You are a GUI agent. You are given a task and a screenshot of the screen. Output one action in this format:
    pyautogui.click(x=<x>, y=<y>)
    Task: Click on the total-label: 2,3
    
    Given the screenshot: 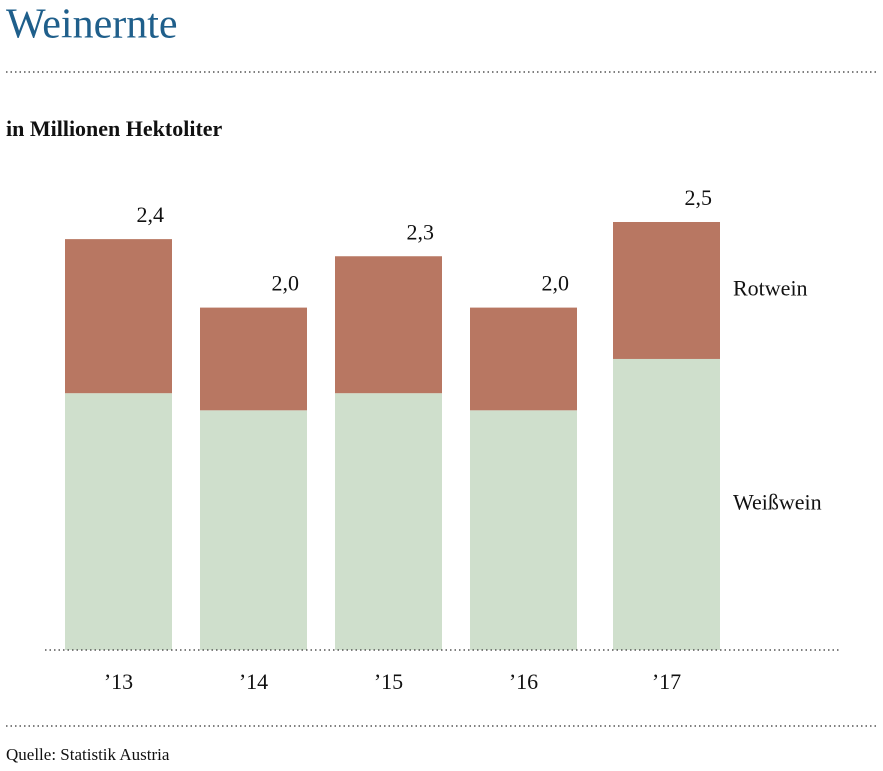 What is the action you would take?
    pyautogui.click(x=421, y=231)
    